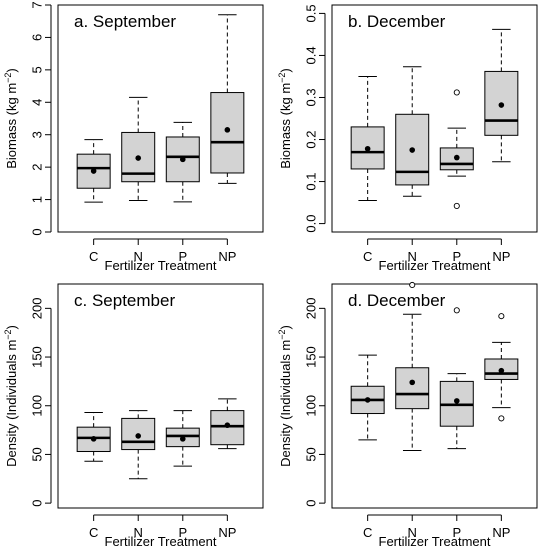 Image resolution: width=546 pixels, height=550 pixels. I want to click on y-tick-label: 1, so click(37, 199).